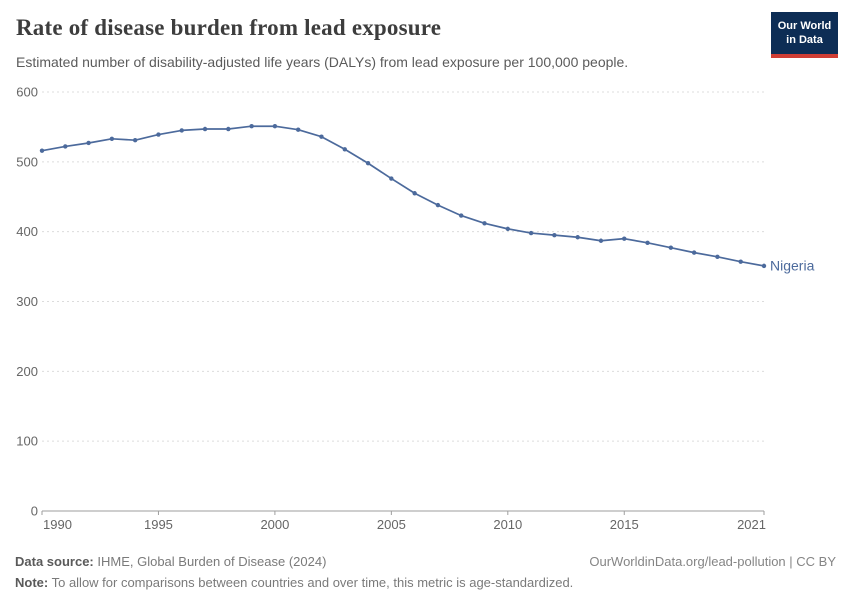 This screenshot has width=850, height=600. I want to click on owid-logo-line1: Our World, so click(804, 26).